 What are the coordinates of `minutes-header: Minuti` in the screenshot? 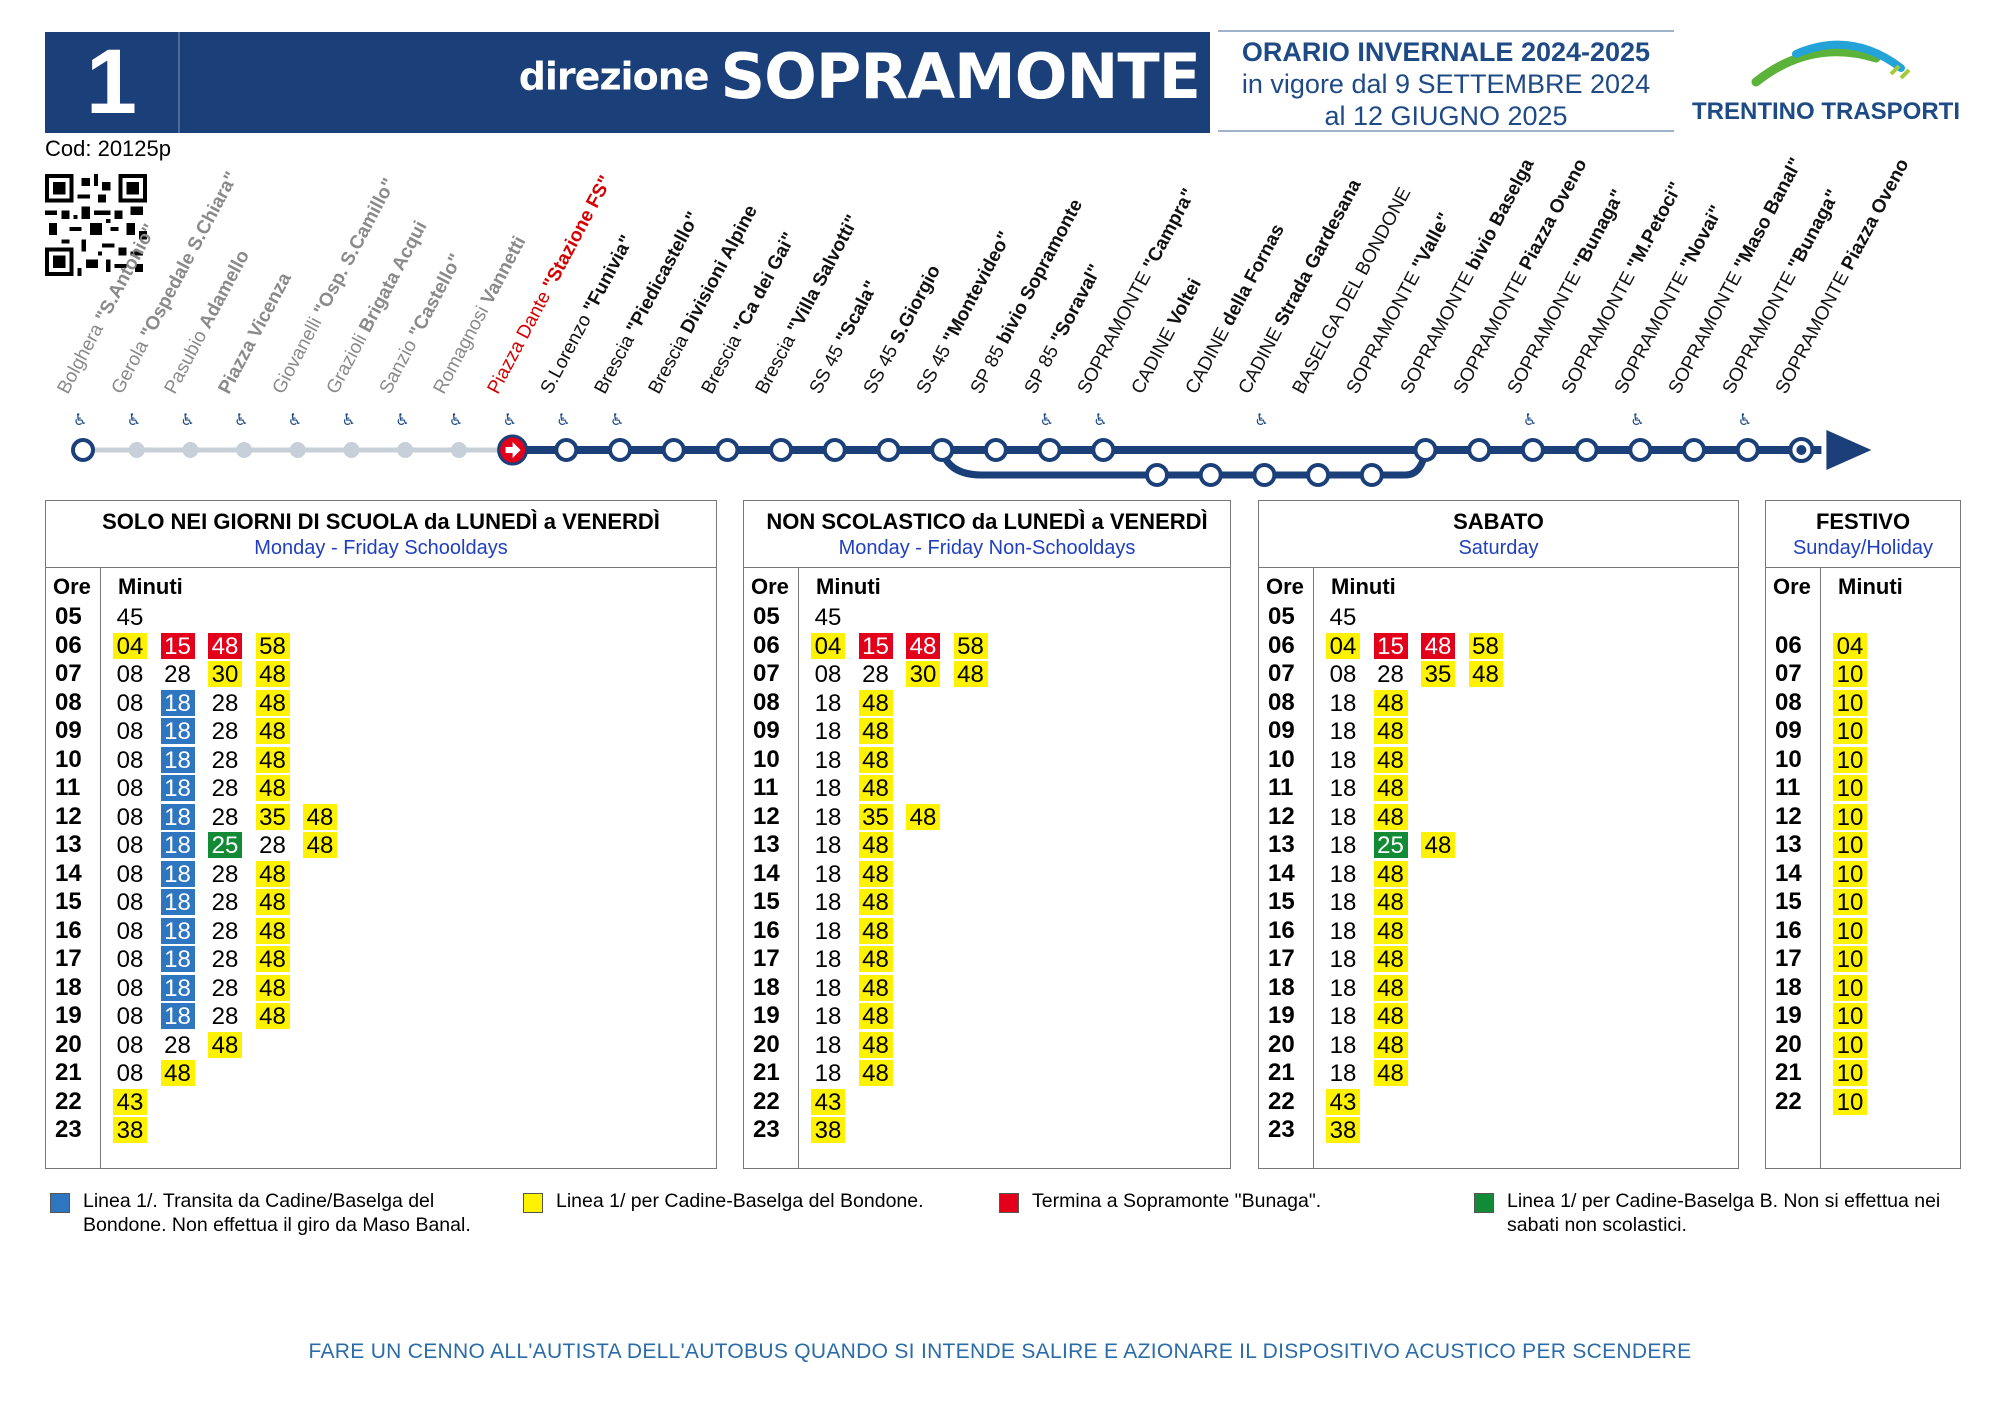 It's located at (848, 586).